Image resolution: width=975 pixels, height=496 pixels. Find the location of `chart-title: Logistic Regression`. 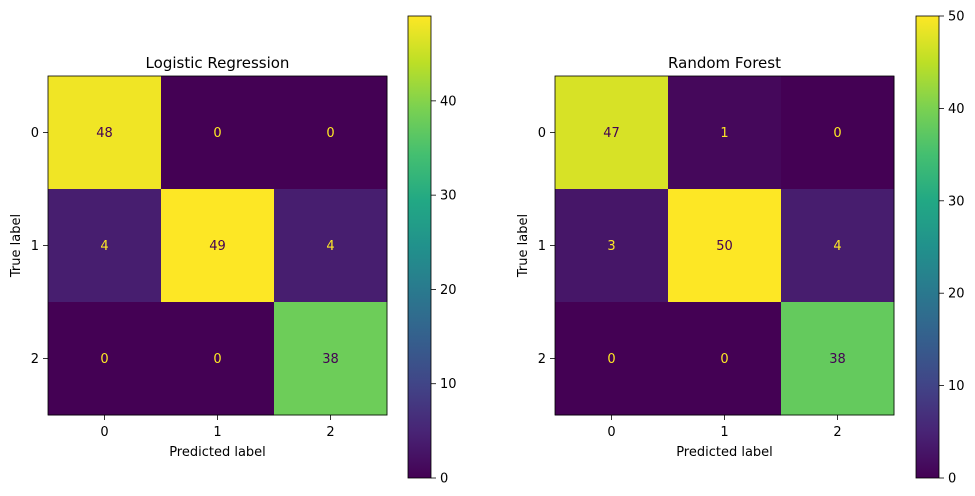

chart-title: Logistic Regression is located at coordinates (218, 63).